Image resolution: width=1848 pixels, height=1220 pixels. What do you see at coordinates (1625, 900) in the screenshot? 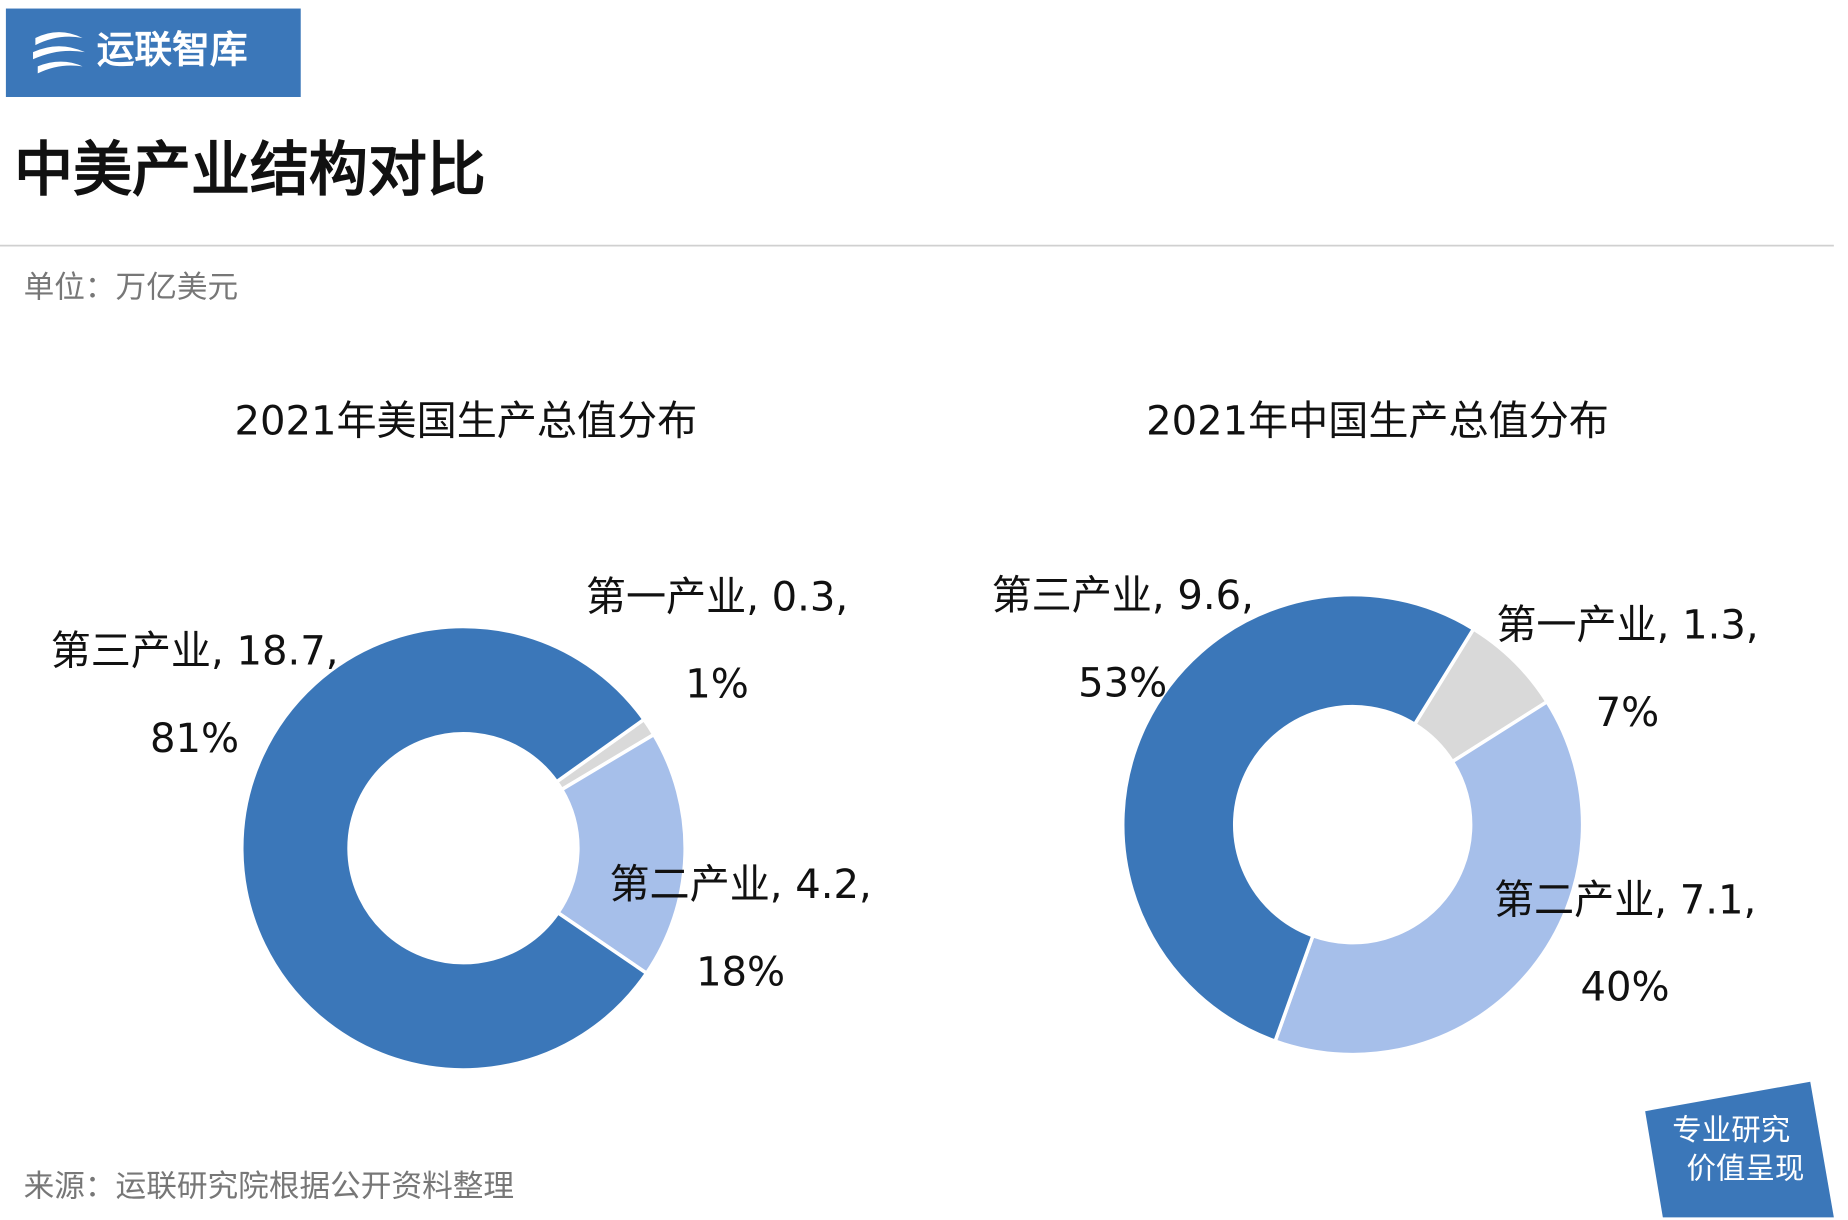
I see `data-label: 第二产业, 7.1,` at bounding box center [1625, 900].